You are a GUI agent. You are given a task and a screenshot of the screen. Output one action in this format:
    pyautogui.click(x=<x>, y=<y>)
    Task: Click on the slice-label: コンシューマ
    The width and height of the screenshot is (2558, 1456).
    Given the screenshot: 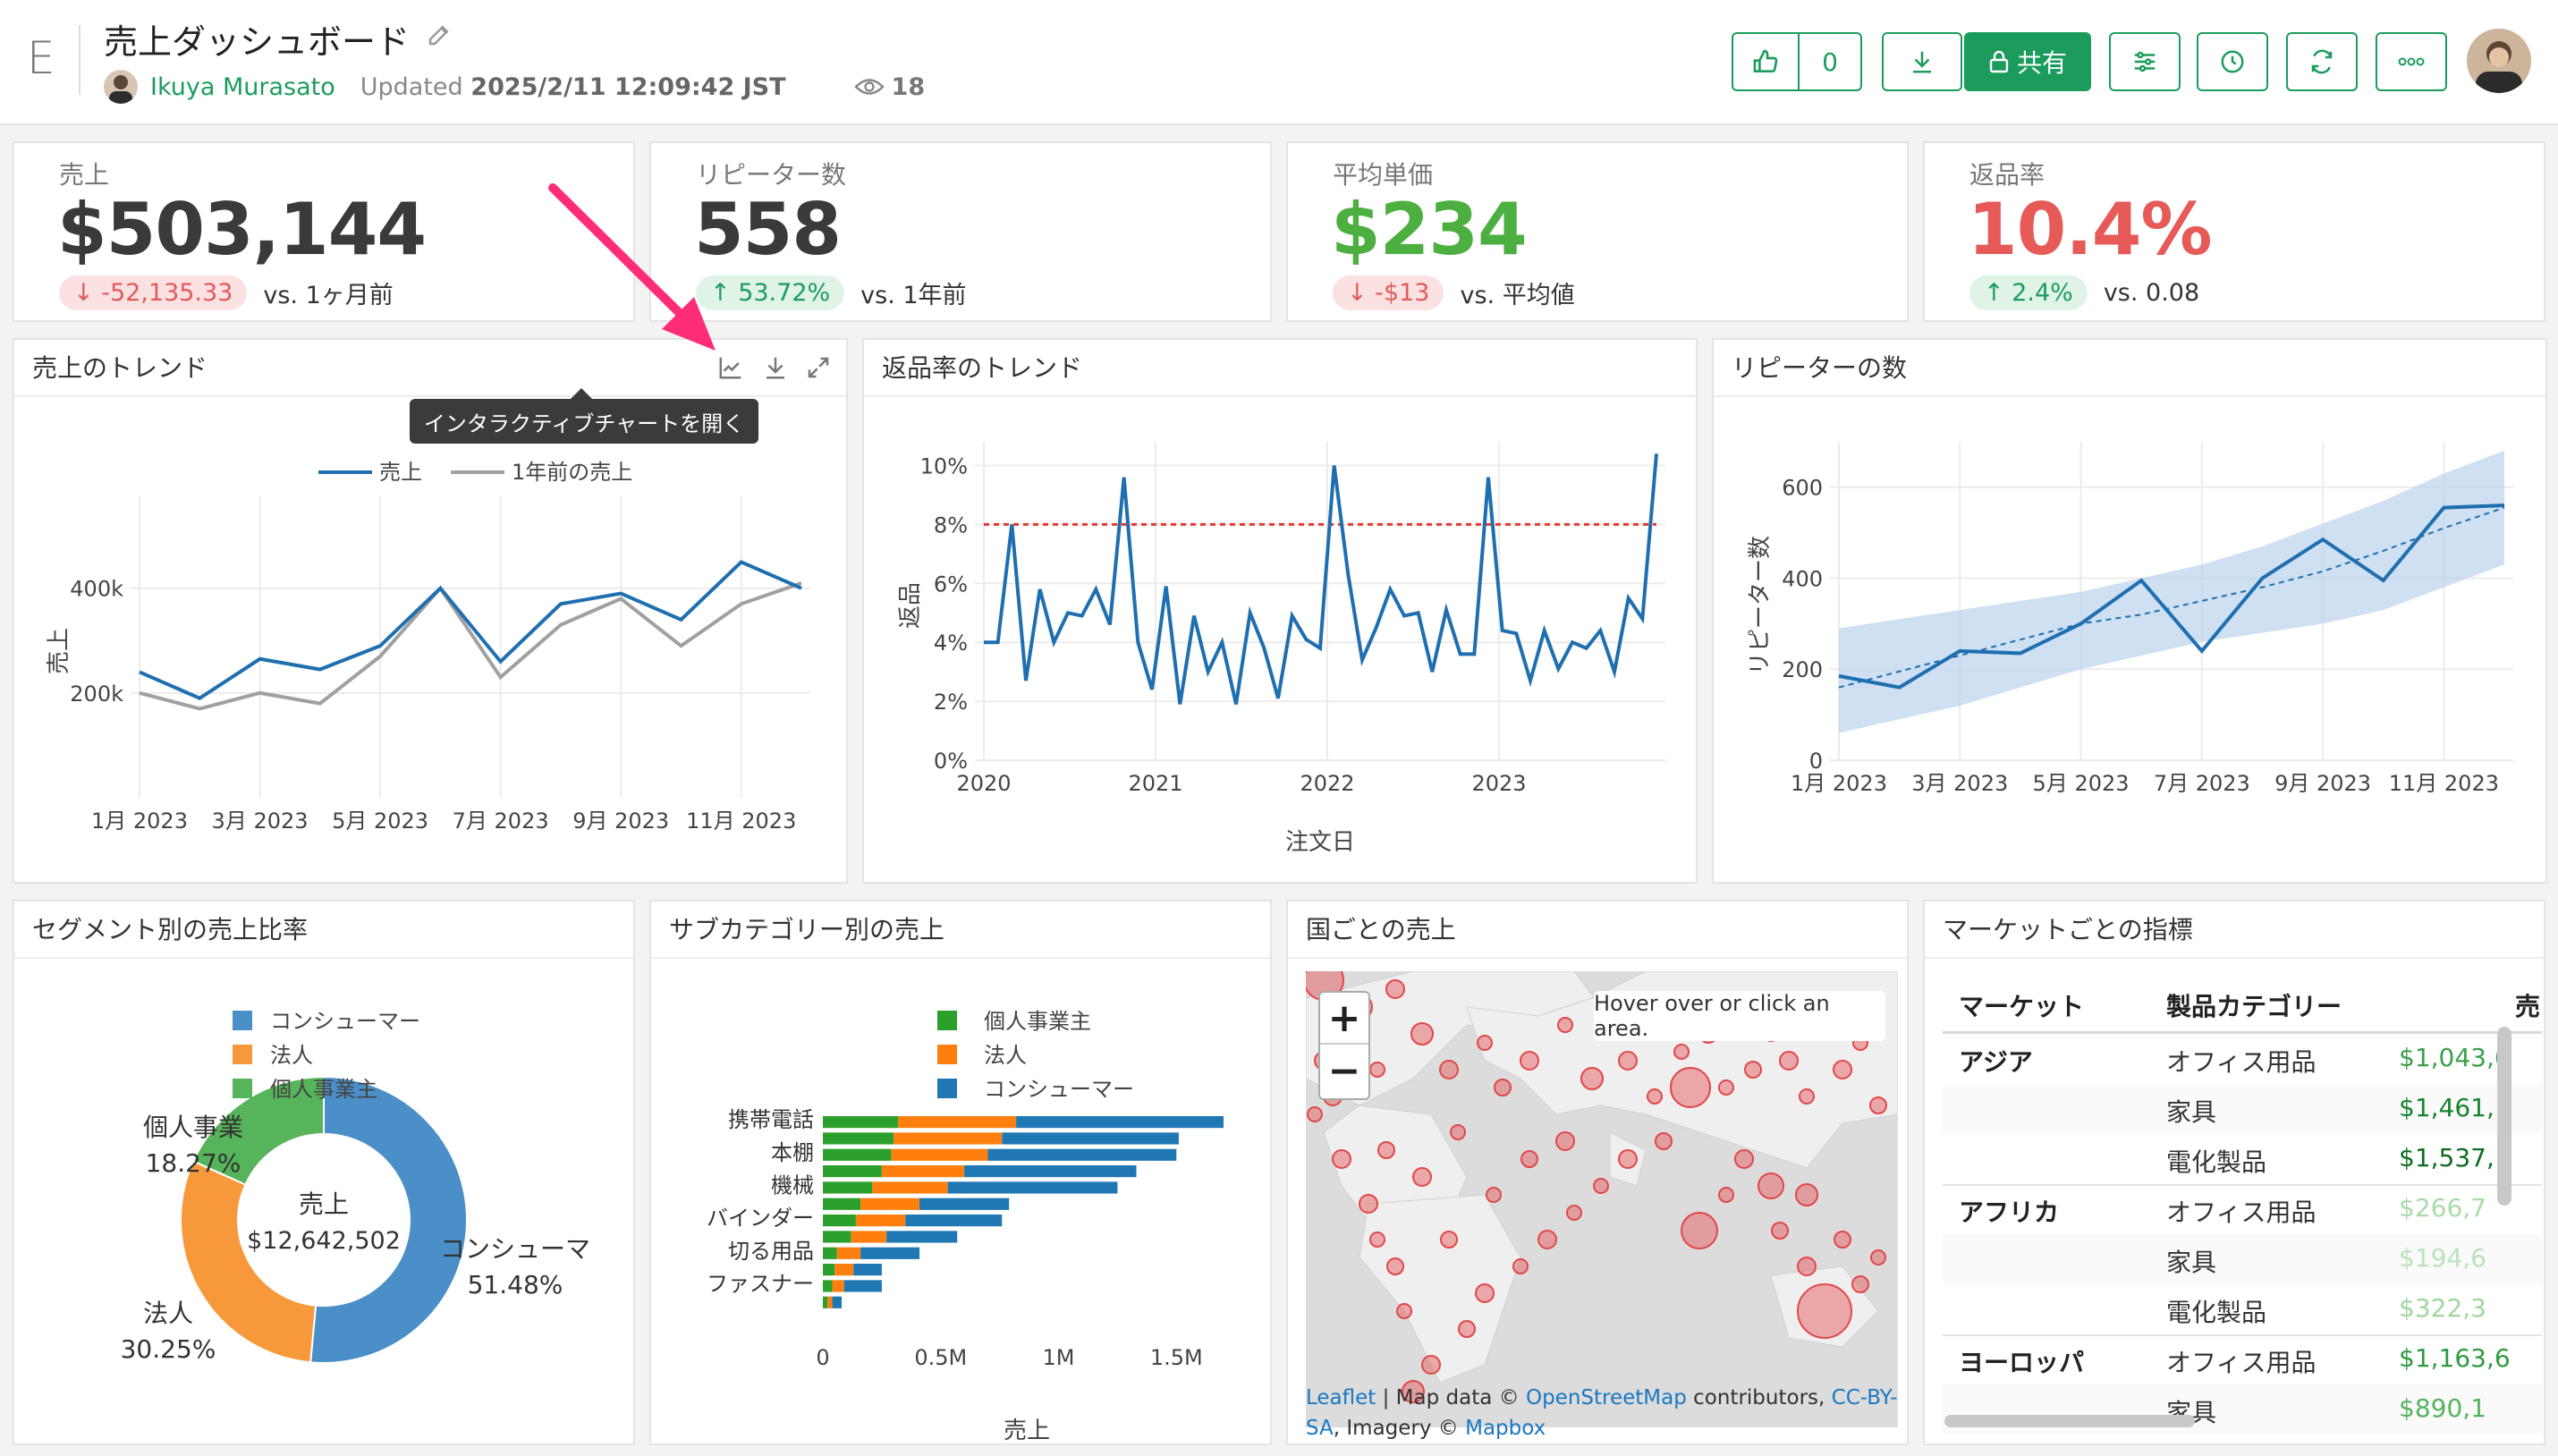 What is the action you would take?
    pyautogui.click(x=515, y=1249)
    